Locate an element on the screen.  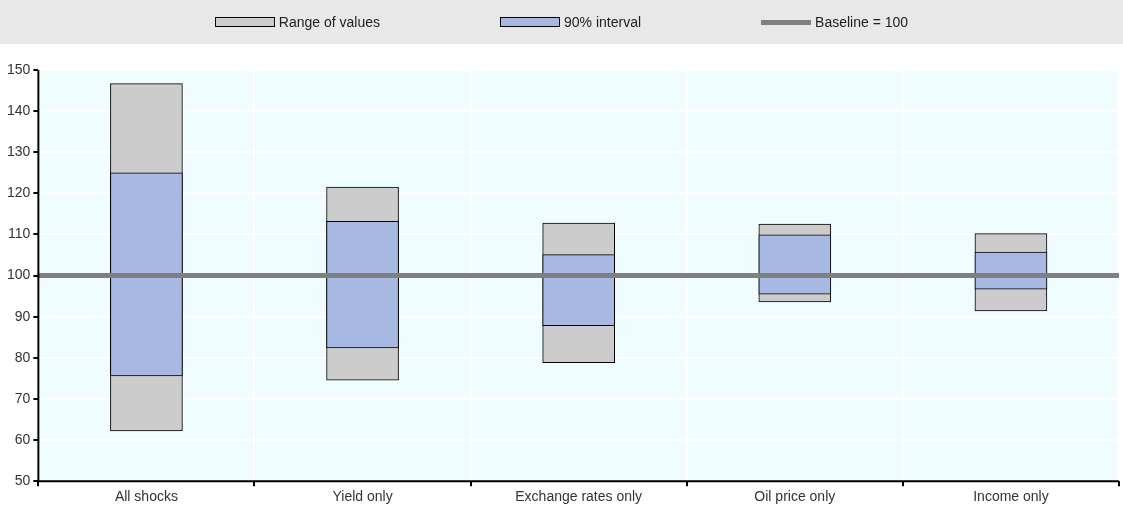
legend-label: Baseline = 100 is located at coordinates (862, 22).